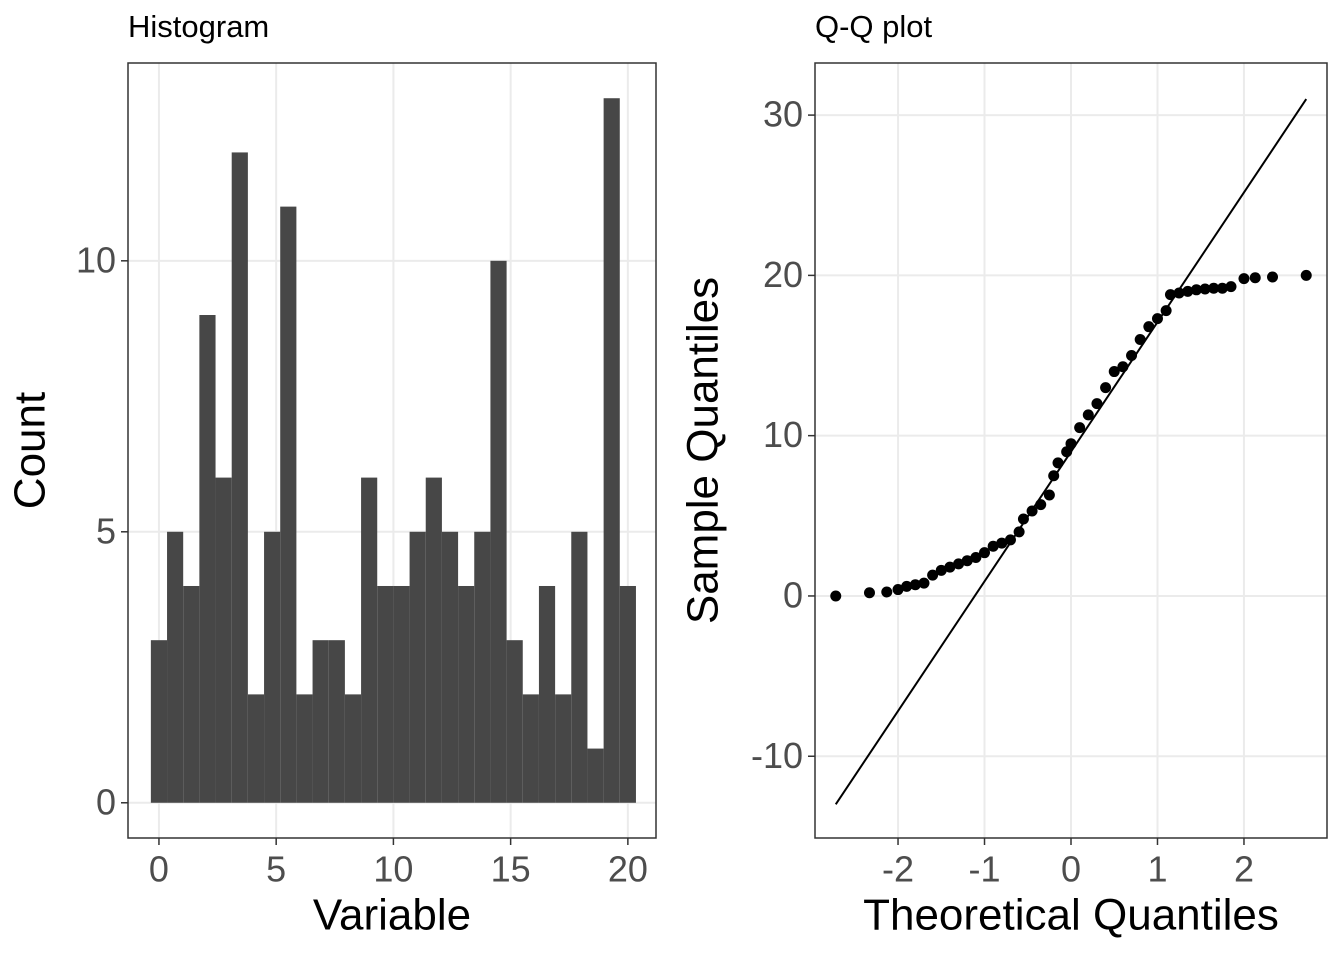  Describe the element at coordinates (1071, 915) in the screenshot. I see `x-axis-title: Theoretical Quantiles` at that location.